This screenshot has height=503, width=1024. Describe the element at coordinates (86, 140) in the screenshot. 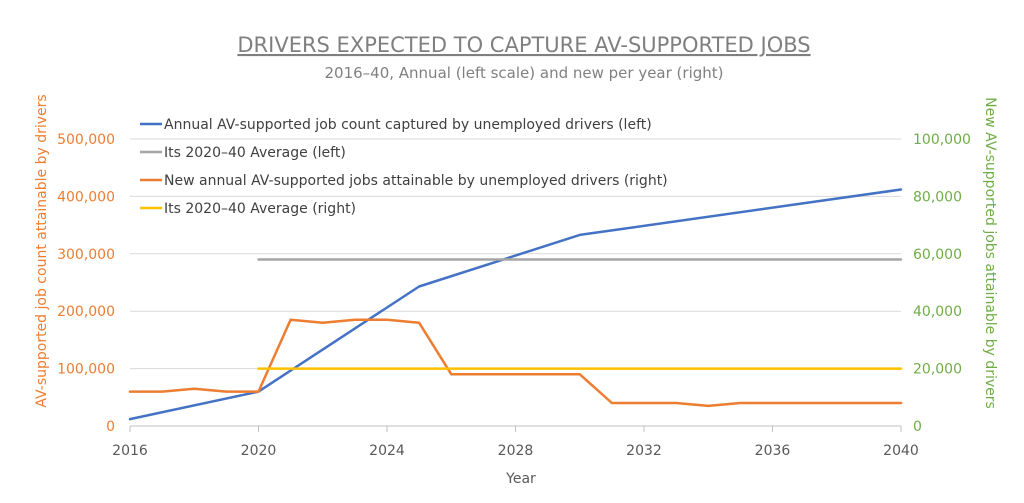

I see `y-left-tick-label: 500,000` at that location.